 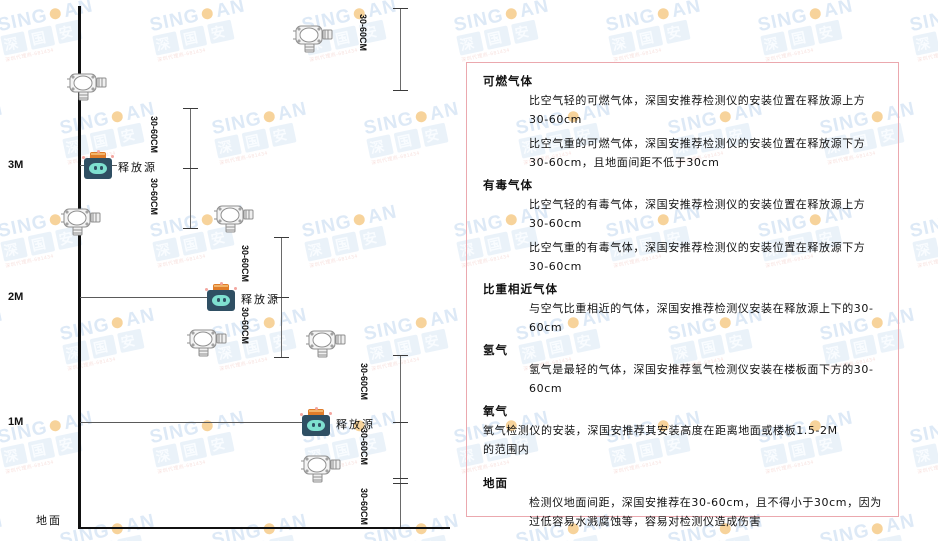 I want to click on section-title-hydrogen-gas: 氢气, so click(x=495, y=350).